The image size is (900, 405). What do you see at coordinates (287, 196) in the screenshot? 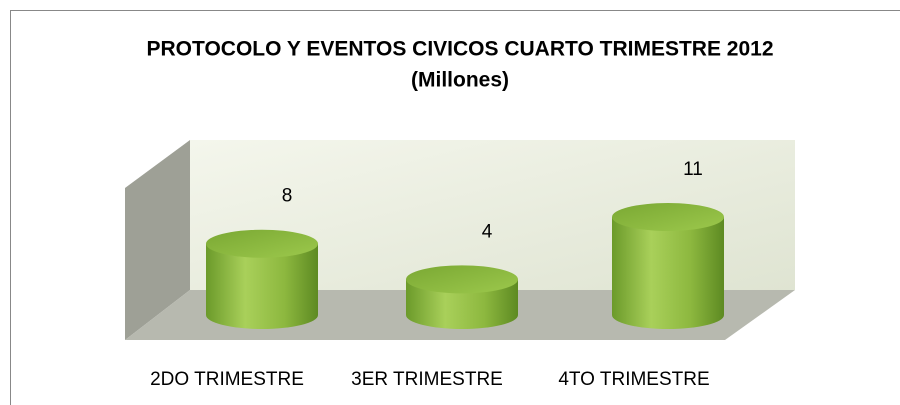
I see `data-label: 8` at bounding box center [287, 196].